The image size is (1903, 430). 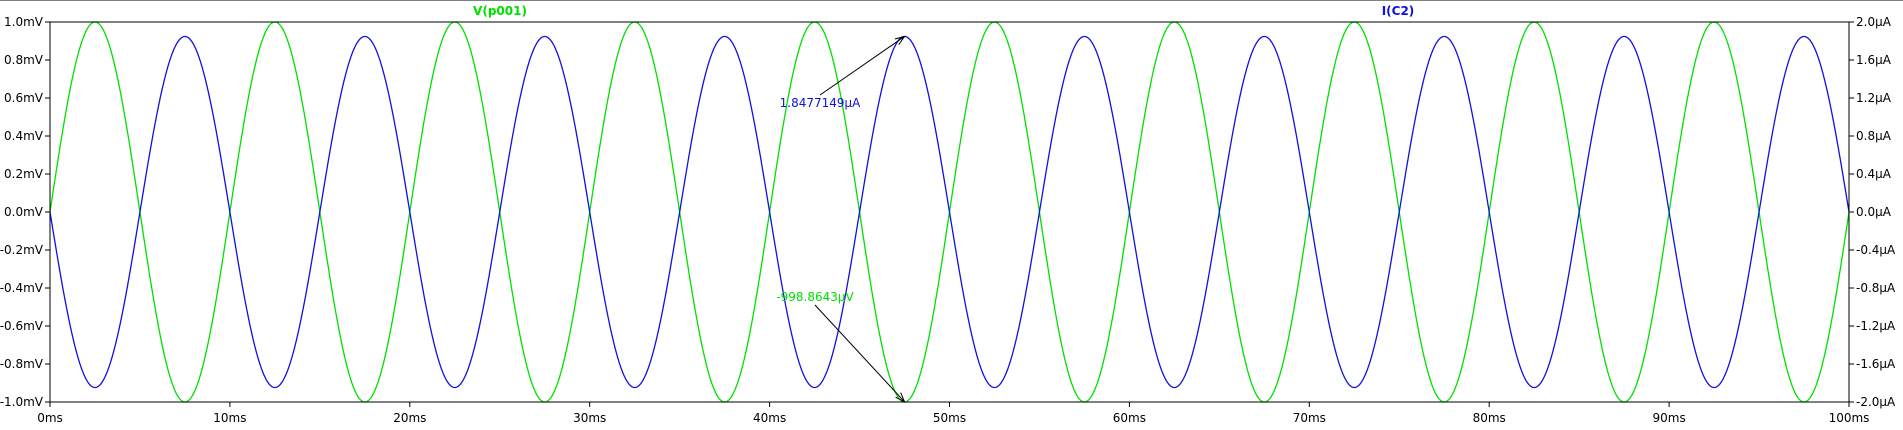 What do you see at coordinates (815, 297) in the screenshot?
I see `annotation-label-1: -998.8643µV` at bounding box center [815, 297].